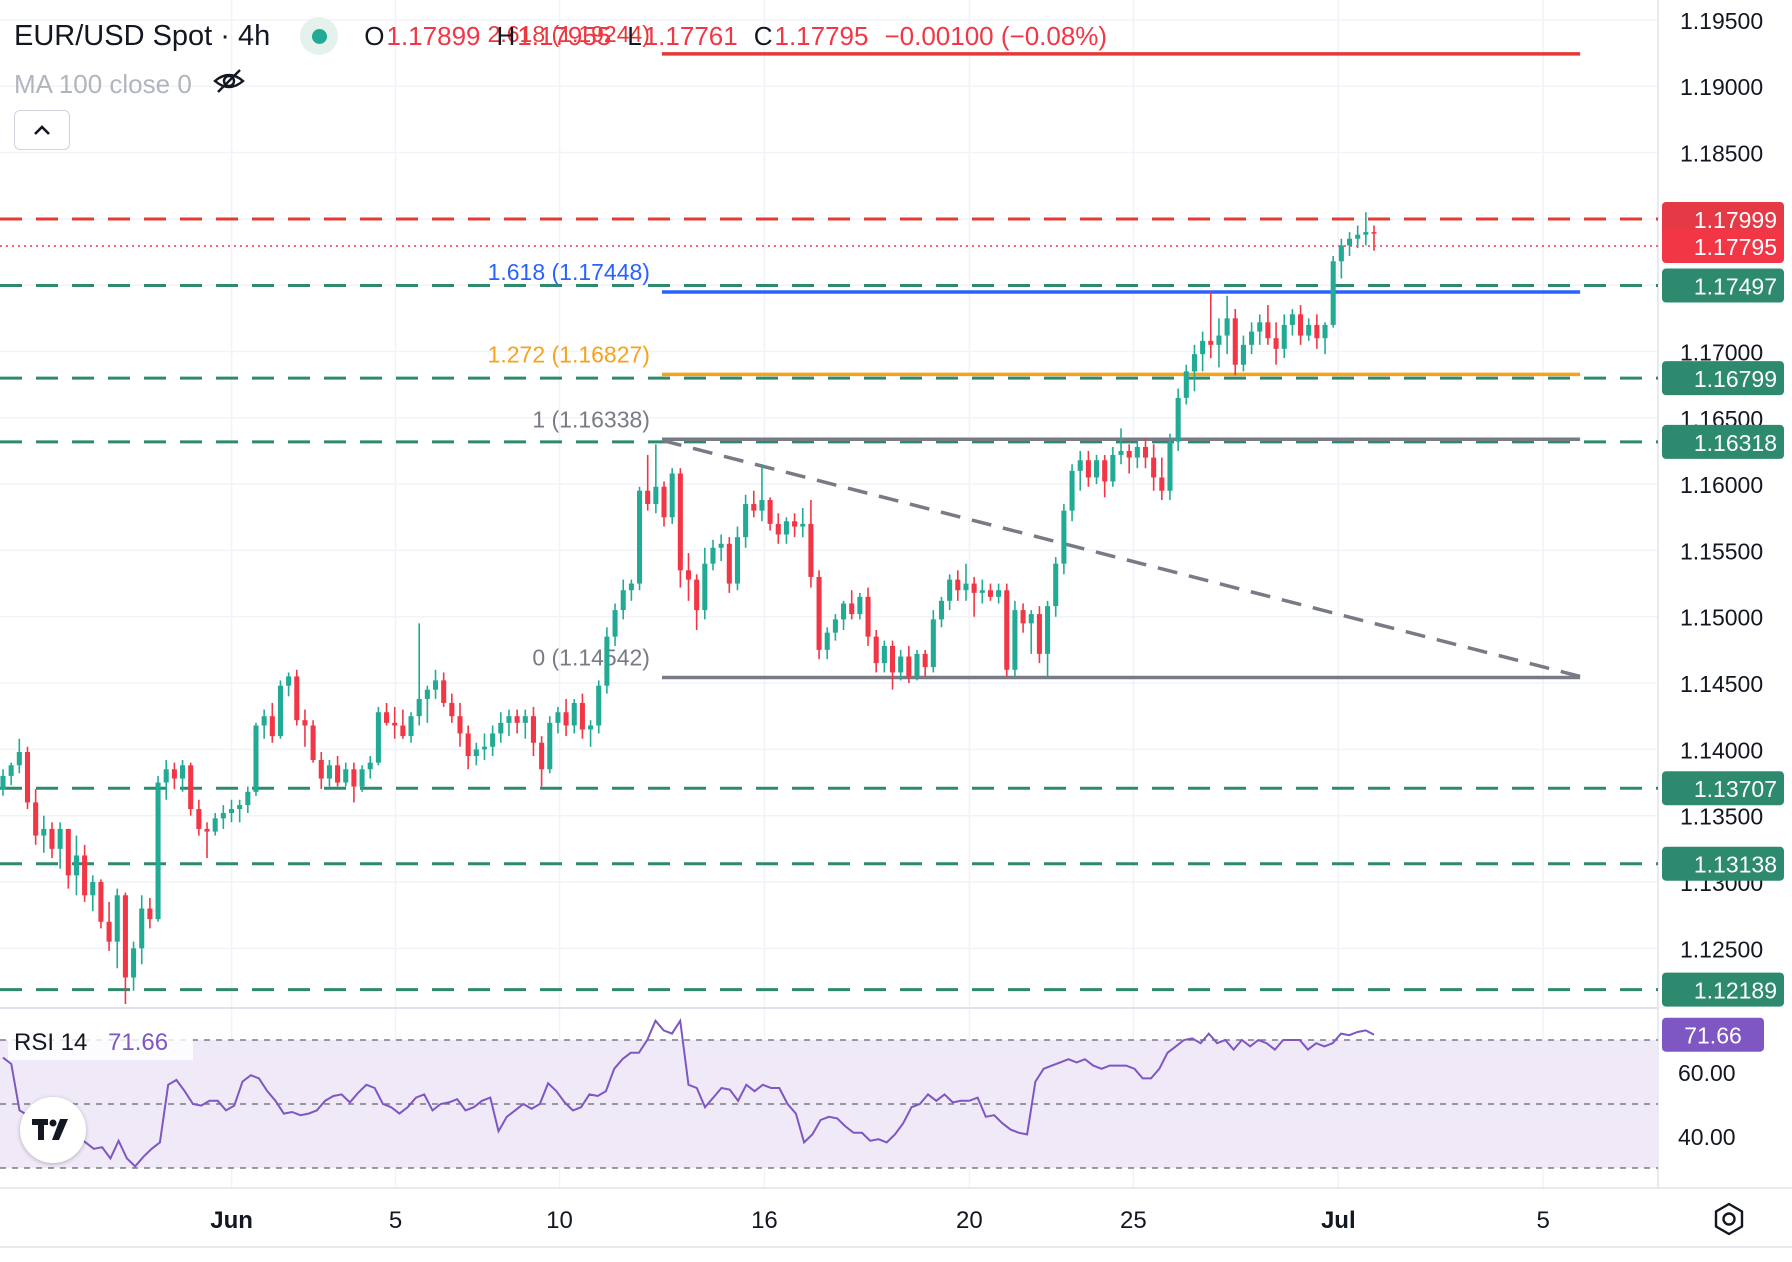 The image size is (1792, 1262). What do you see at coordinates (634, 35) in the screenshot?
I see `low-label: L` at bounding box center [634, 35].